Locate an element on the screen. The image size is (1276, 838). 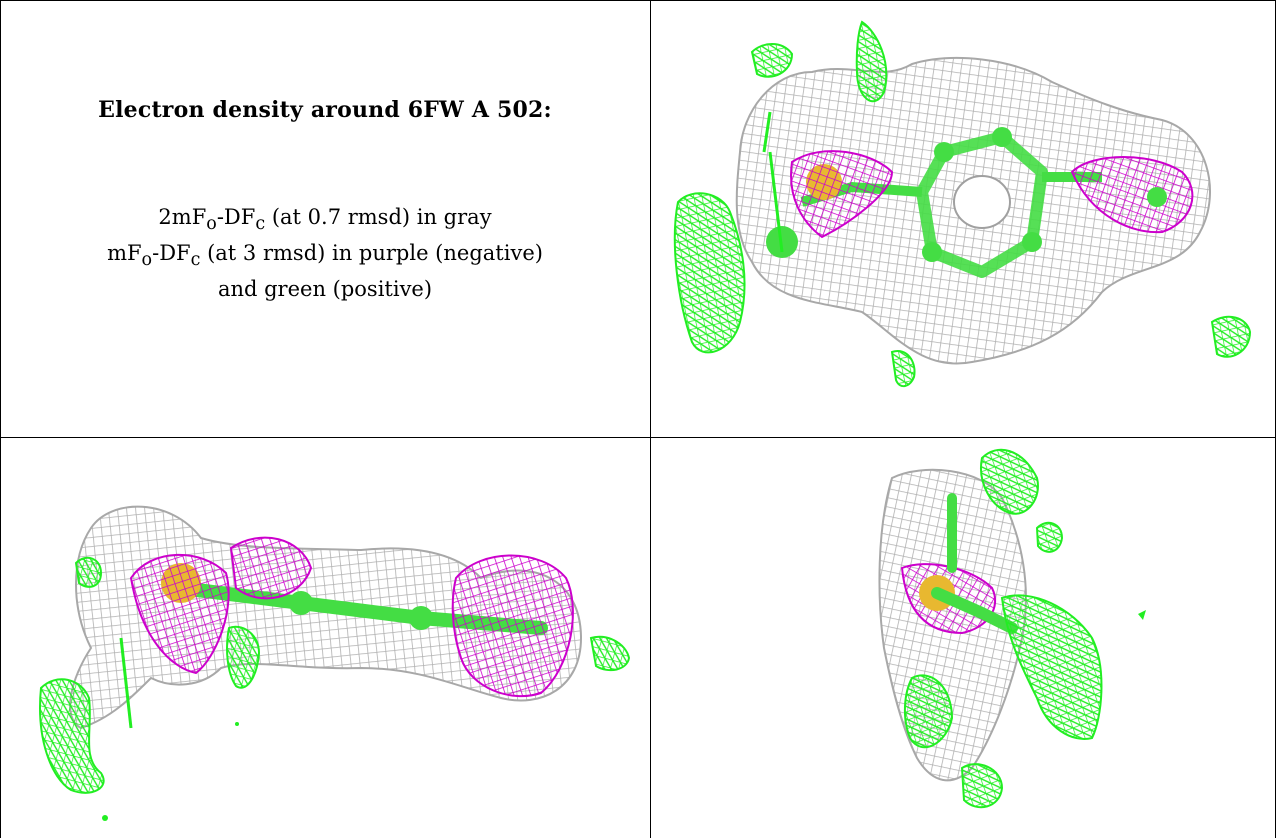
table-border-top is located at coordinates (638, 0).